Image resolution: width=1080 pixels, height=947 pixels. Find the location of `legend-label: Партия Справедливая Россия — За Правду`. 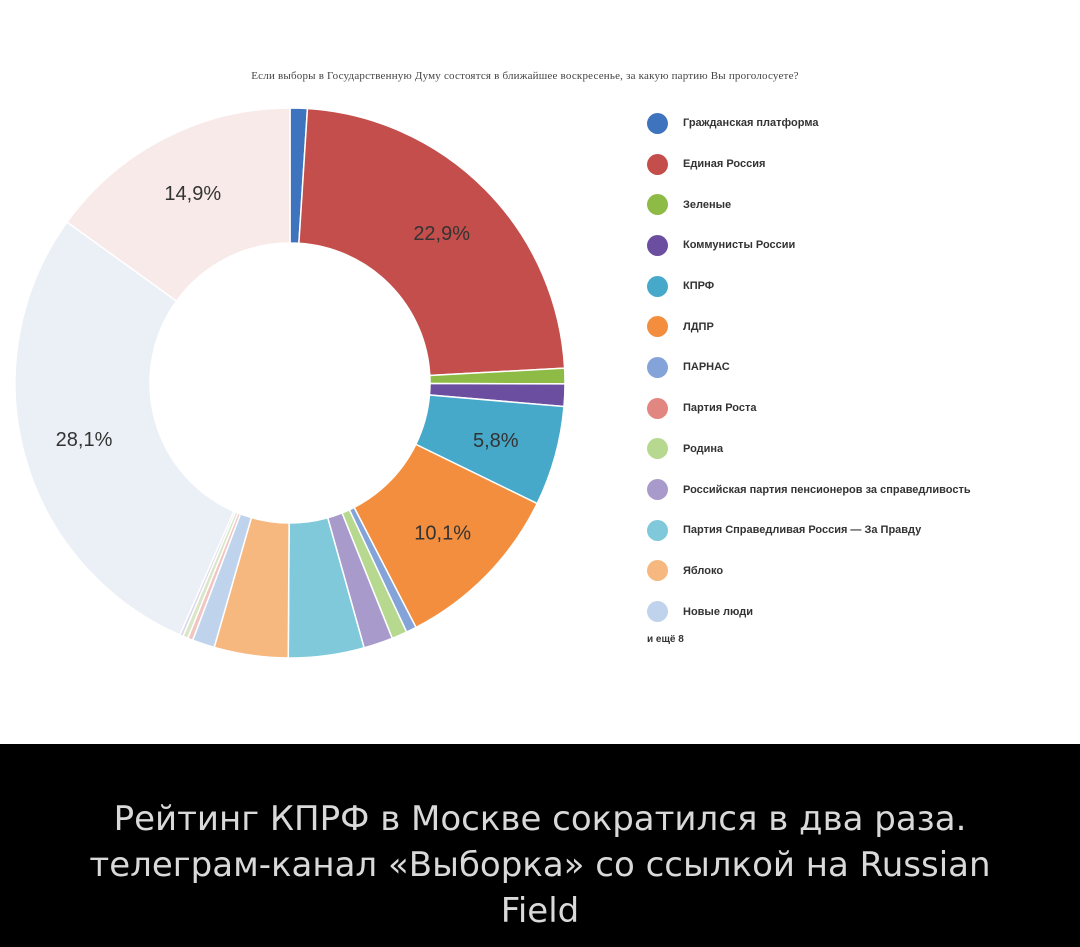

legend-label: Партия Справедливая Россия — За Правду is located at coordinates (802, 530).